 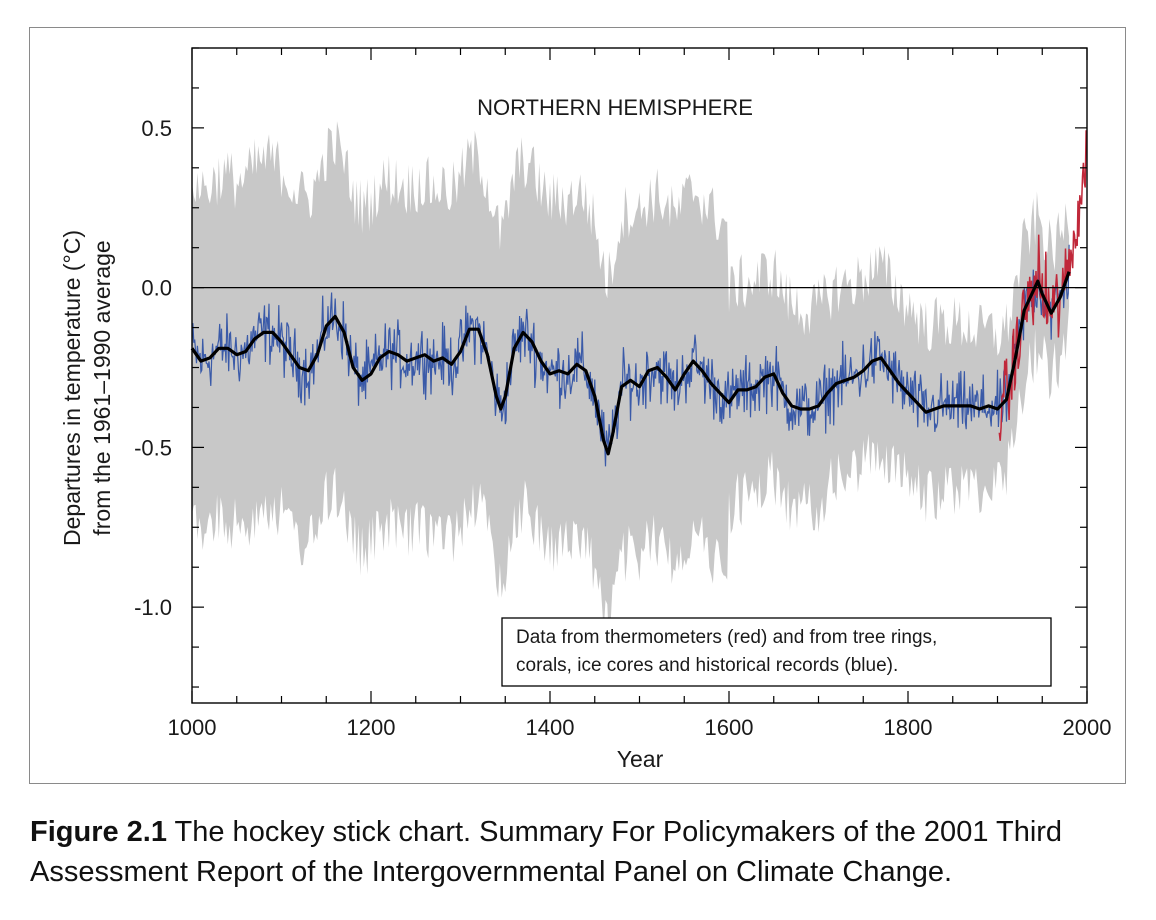 What do you see at coordinates (153, 607) in the screenshot?
I see `y-tick-label: -1.0` at bounding box center [153, 607].